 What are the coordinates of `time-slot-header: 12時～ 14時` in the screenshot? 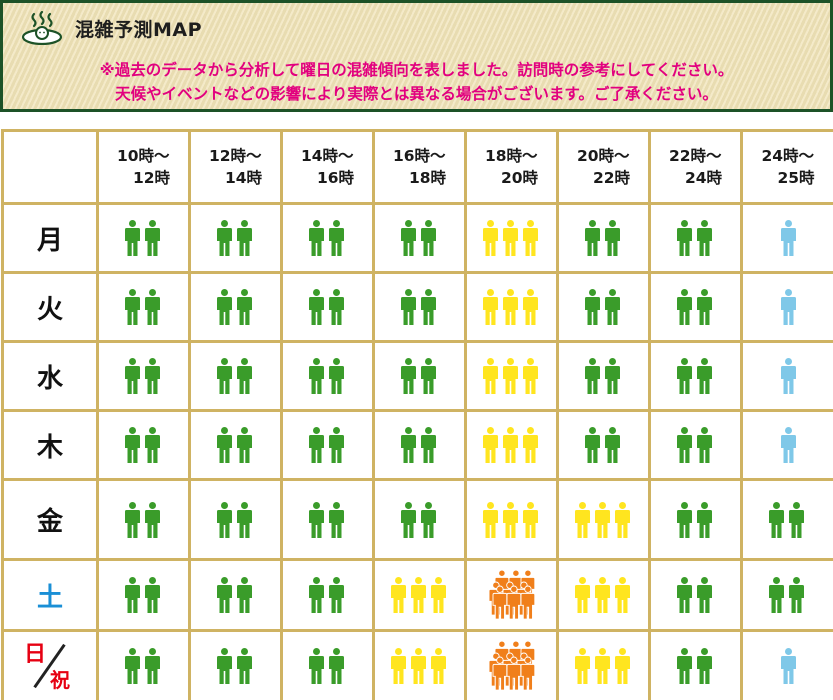 It's located at (235, 167).